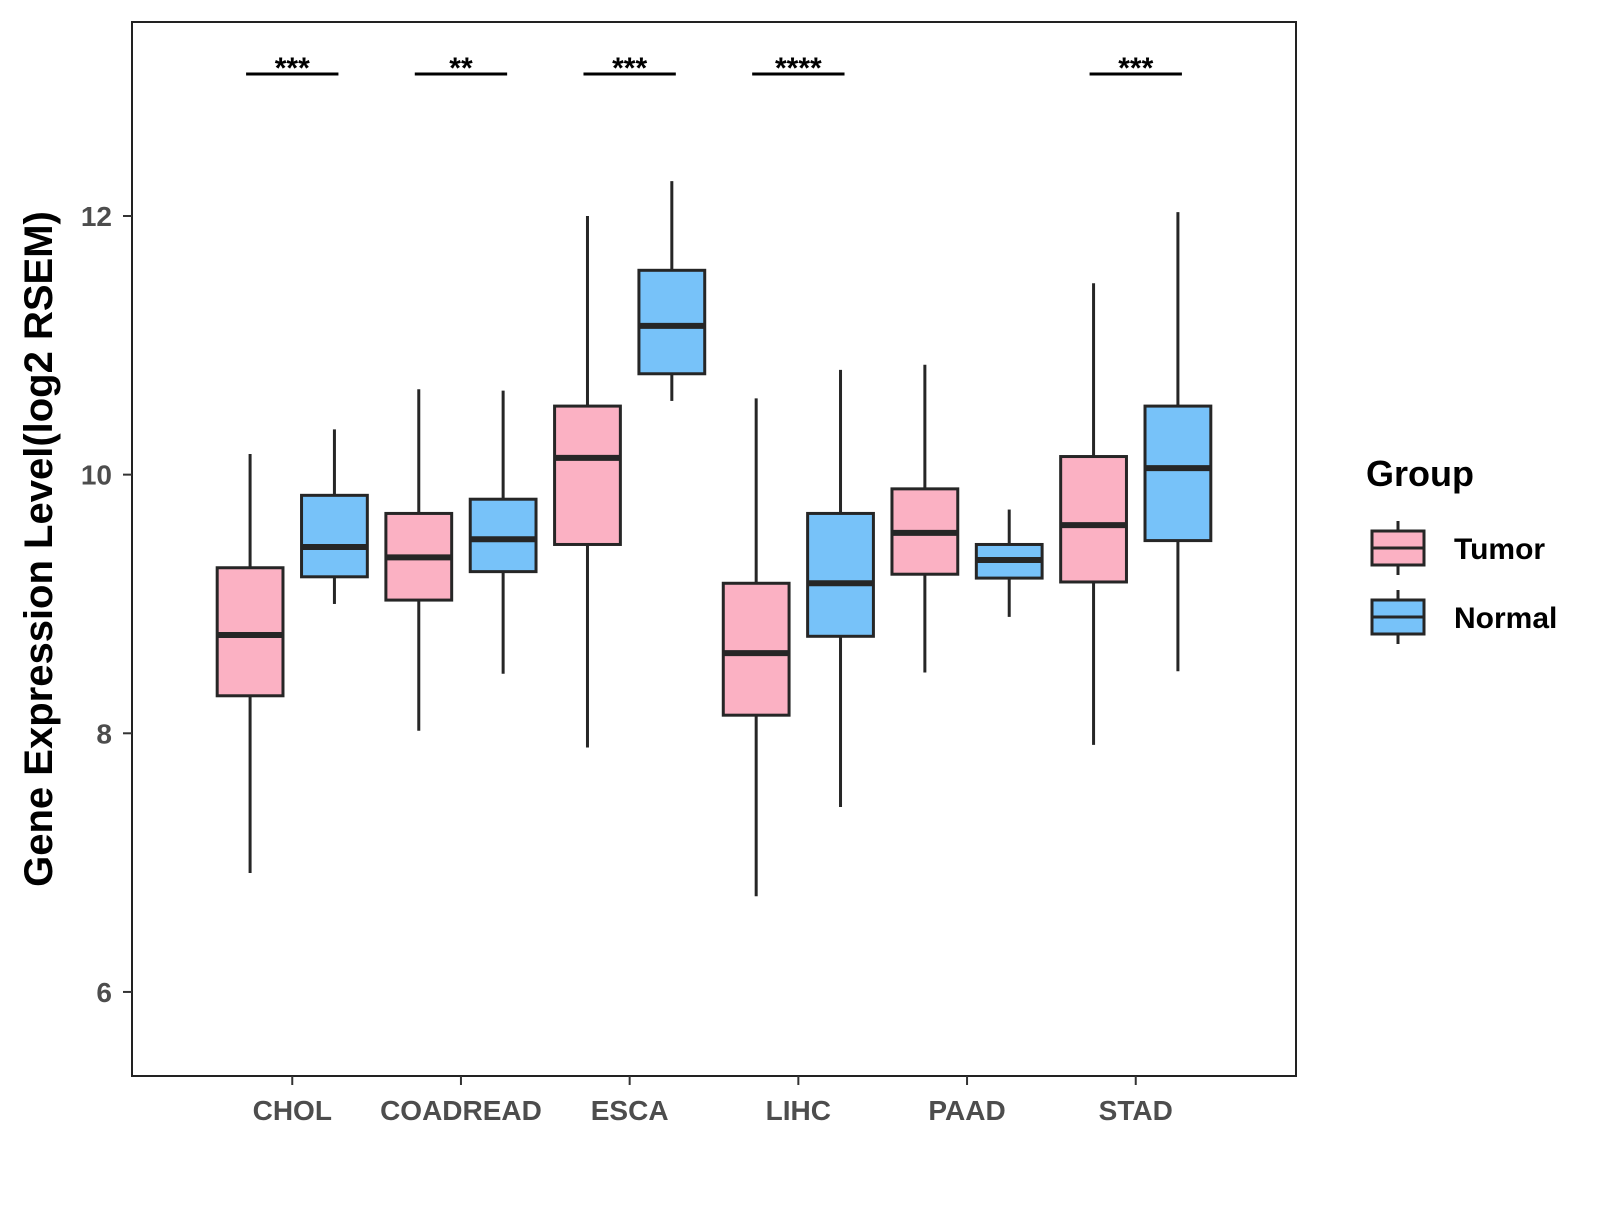 The image size is (1600, 1205). I want to click on significance-lihc: ****, so click(798, 68).